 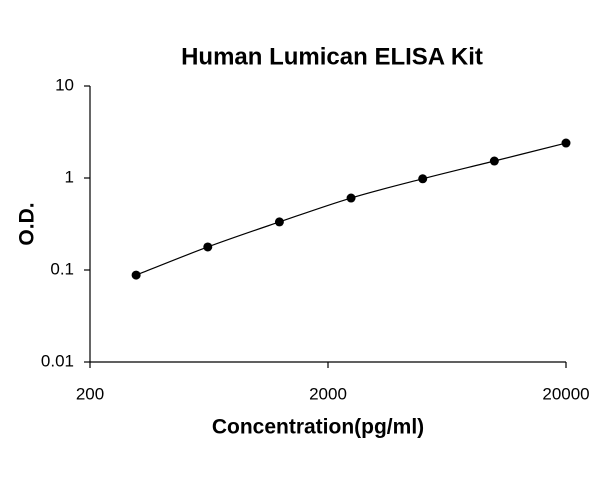 What do you see at coordinates (90, 393) in the screenshot?
I see `x-tick-label: 200` at bounding box center [90, 393].